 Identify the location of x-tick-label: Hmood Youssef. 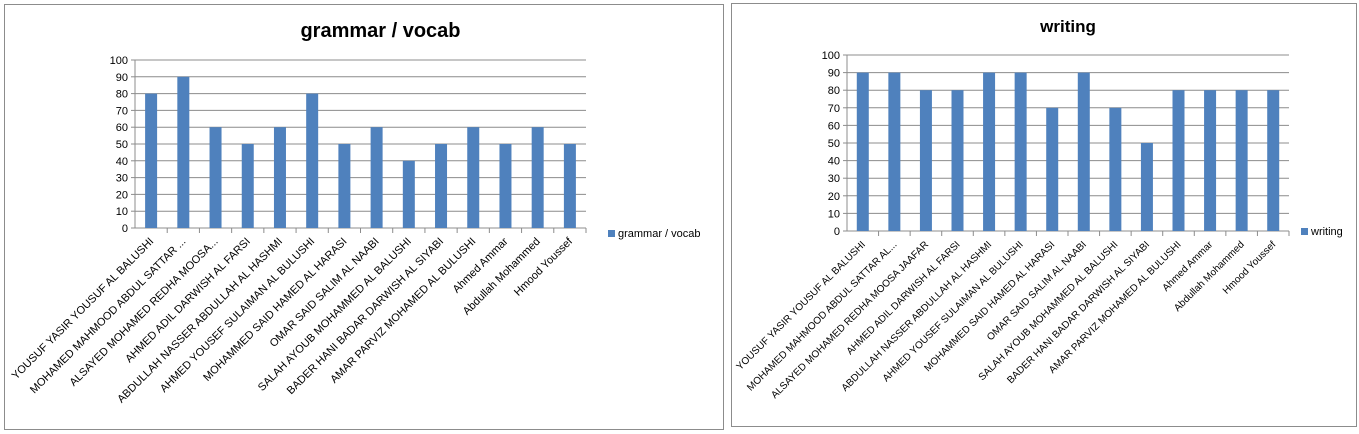
(544, 267).